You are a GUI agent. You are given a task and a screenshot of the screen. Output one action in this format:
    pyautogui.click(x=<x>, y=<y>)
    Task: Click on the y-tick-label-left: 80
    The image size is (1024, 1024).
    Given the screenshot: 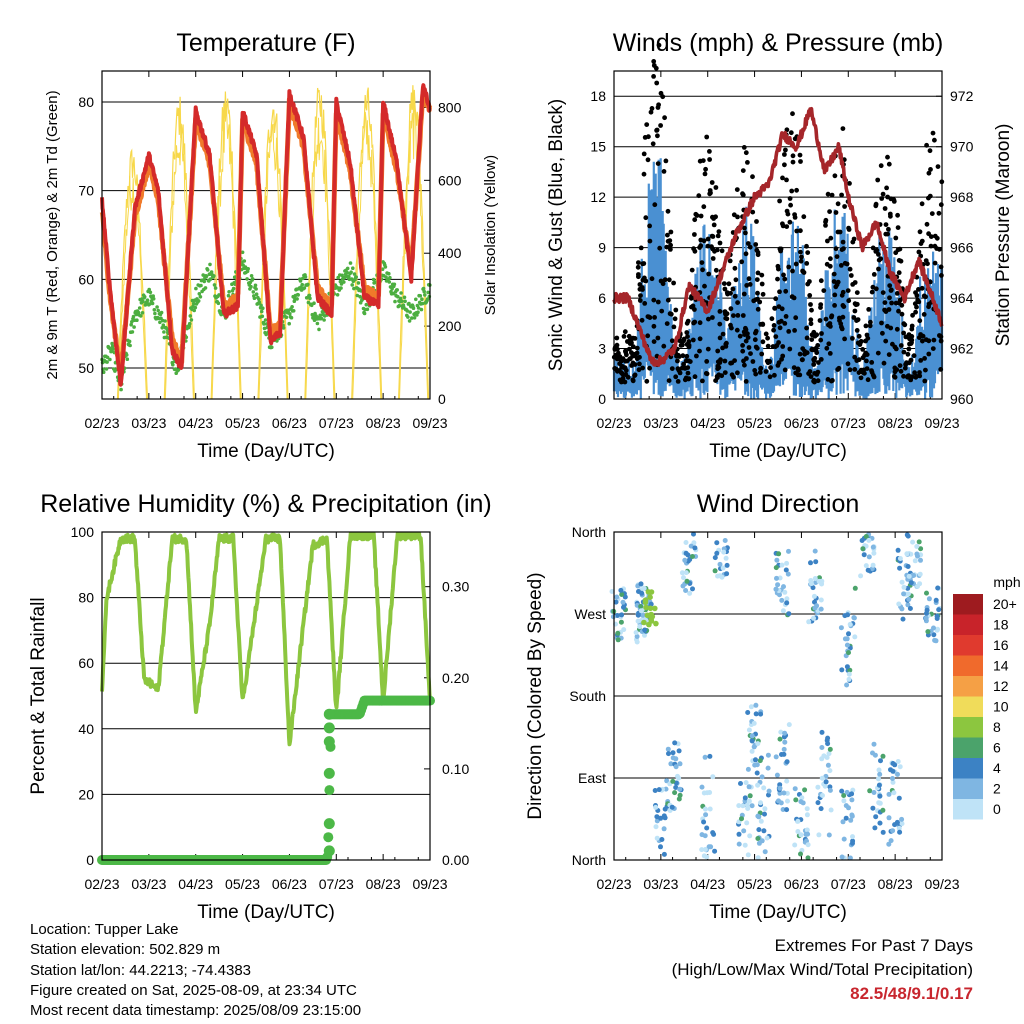 What is the action you would take?
    pyautogui.click(x=86, y=102)
    